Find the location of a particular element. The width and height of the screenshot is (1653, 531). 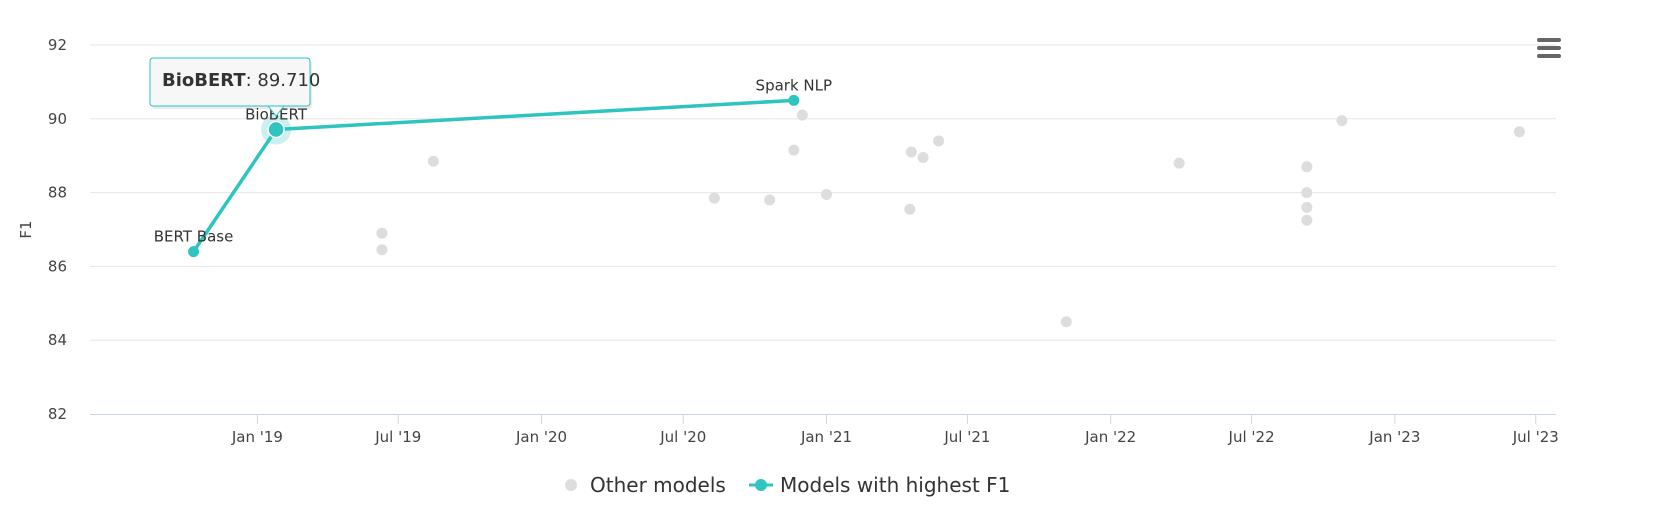

x-tick-label: Jan '20 is located at coordinates (541, 437).